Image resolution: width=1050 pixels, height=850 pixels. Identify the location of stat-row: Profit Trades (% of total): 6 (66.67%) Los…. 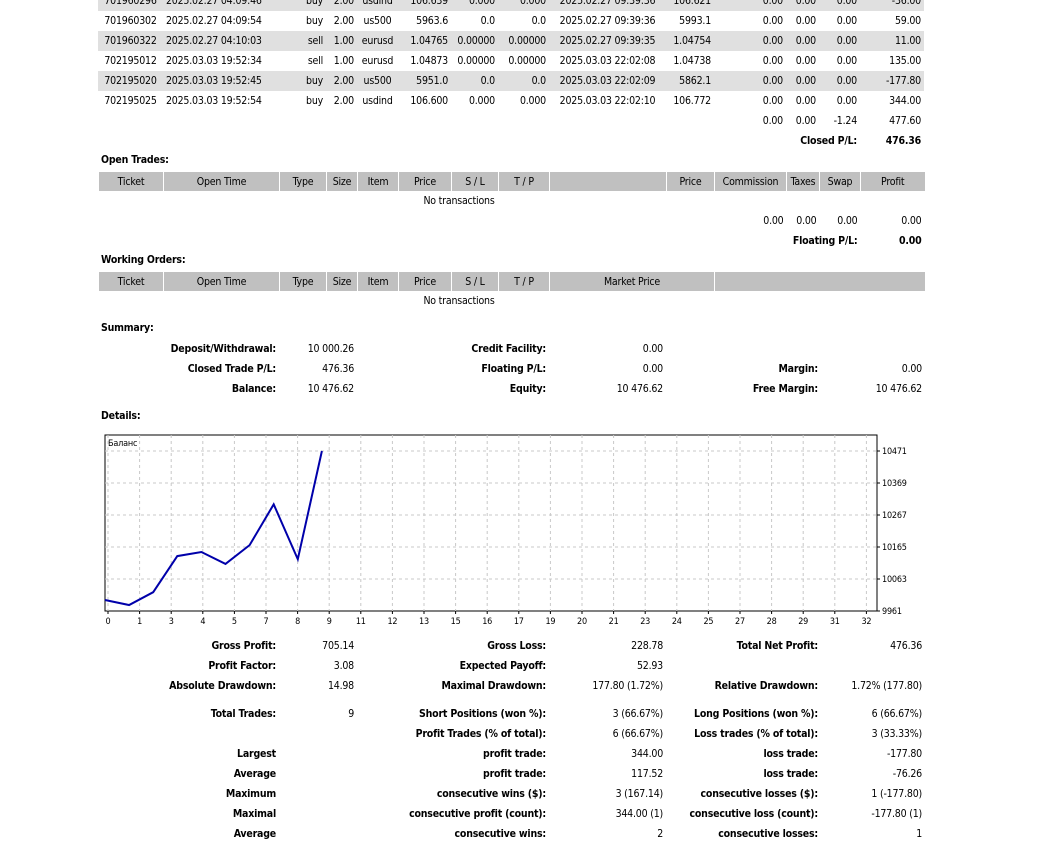
(510, 734).